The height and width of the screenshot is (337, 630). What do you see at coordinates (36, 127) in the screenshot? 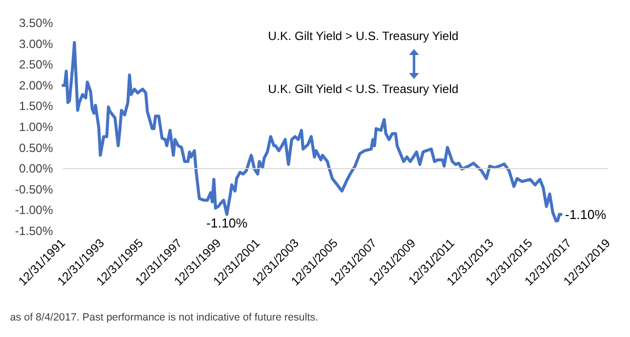
I see `y-tick-label: 1.00%` at bounding box center [36, 127].